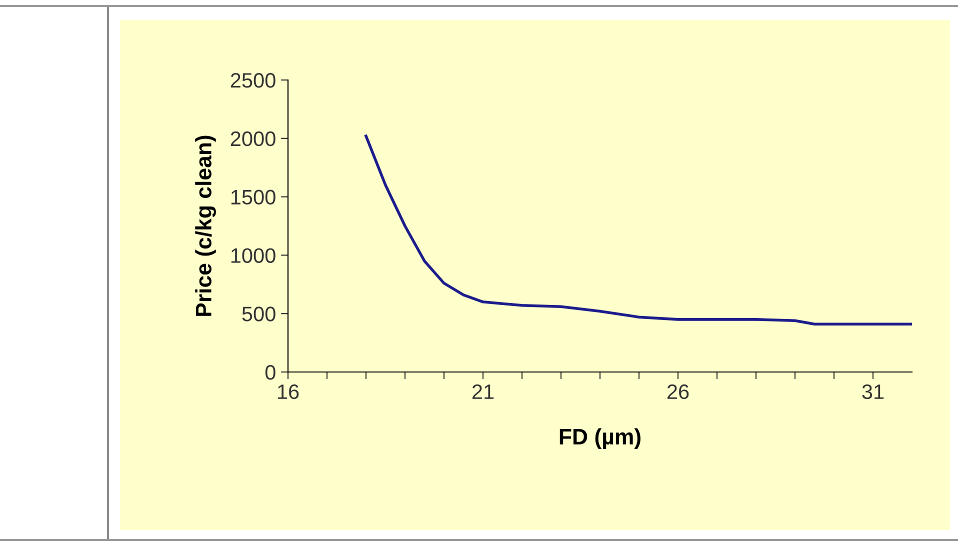 Image resolution: width=958 pixels, height=543 pixels. I want to click on y-tick-label: 0, so click(270, 372).